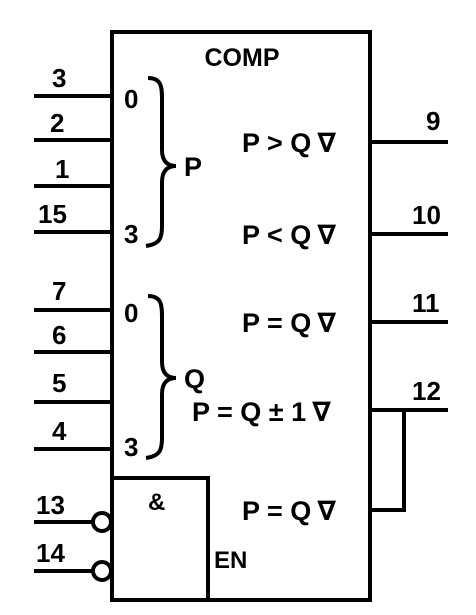 The image size is (476, 615). Describe the element at coordinates (59, 78) in the screenshot. I see `pin-number-p0: 3` at that location.